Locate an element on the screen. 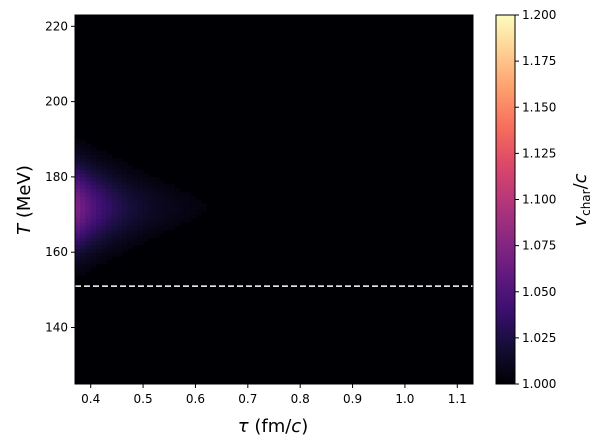  colorbar-tick-label: 1.000 is located at coordinates (539, 384).